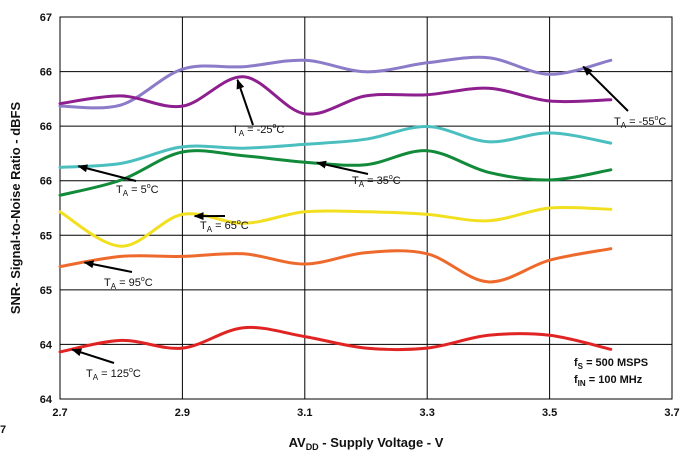 This screenshot has height=460, width=684. I want to click on x-axis-label: AVDD - Supply Voltage - V, so click(366, 443).